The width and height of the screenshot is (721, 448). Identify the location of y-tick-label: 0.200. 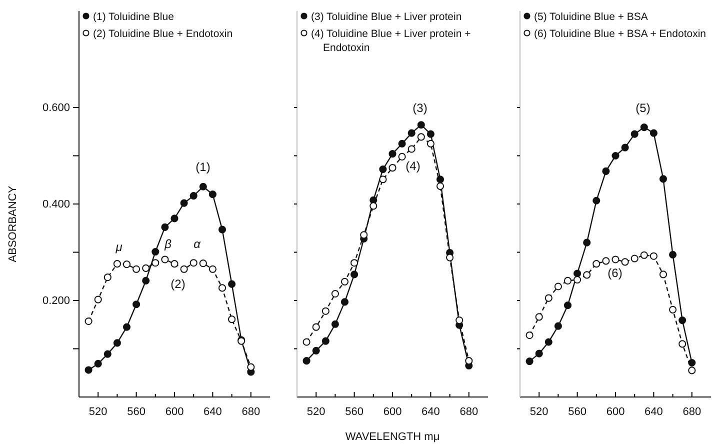
(56, 301).